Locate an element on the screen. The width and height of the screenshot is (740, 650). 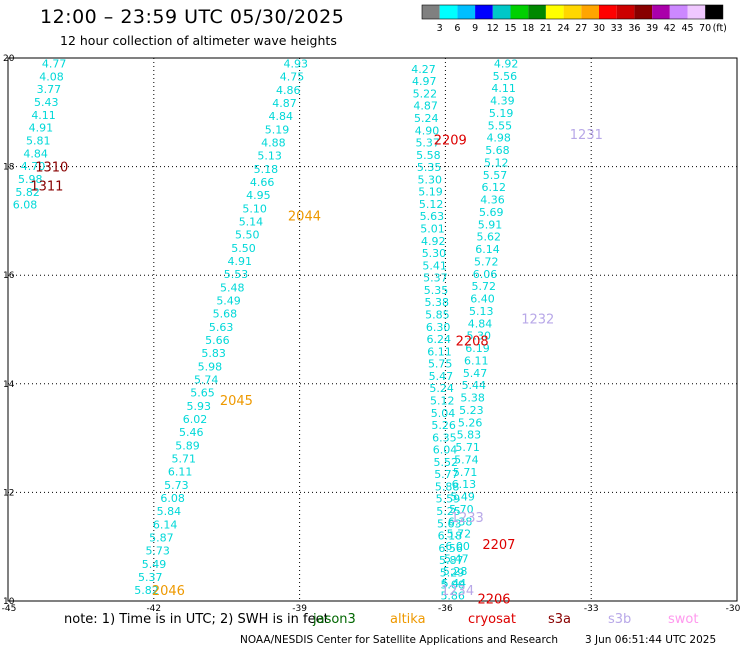
legend-label: 18 is located at coordinates (528, 28).